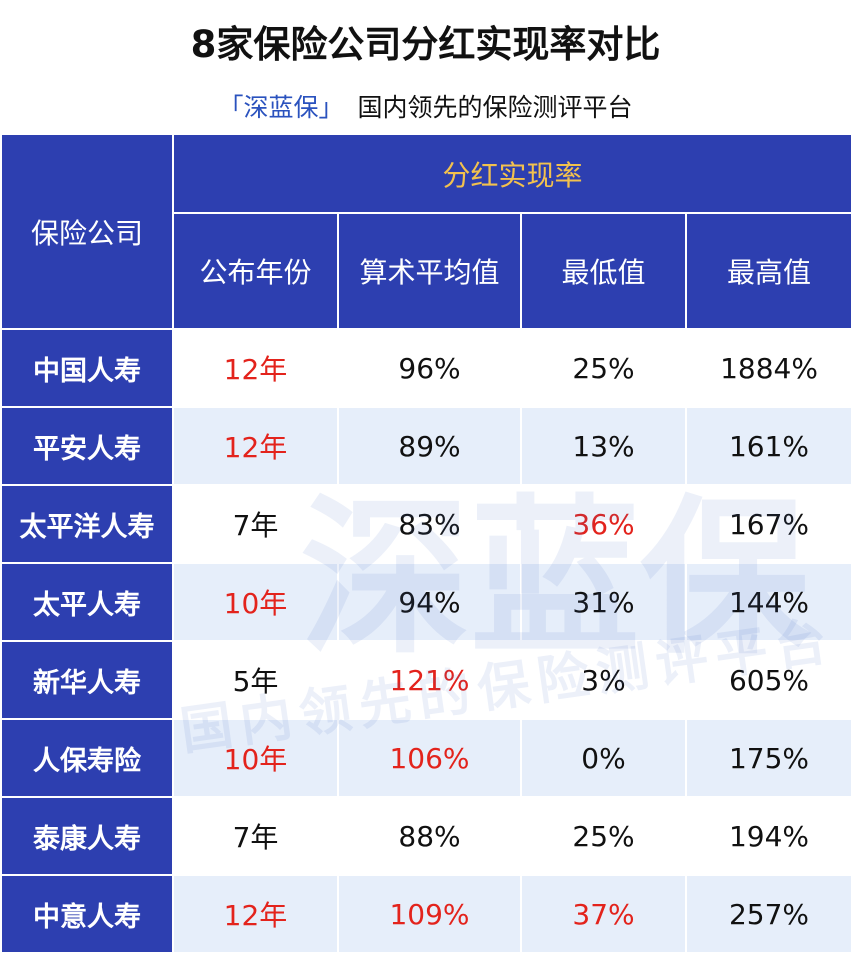 The width and height of the screenshot is (851, 954). I want to click on company-name: 中国人寿, so click(87, 368).